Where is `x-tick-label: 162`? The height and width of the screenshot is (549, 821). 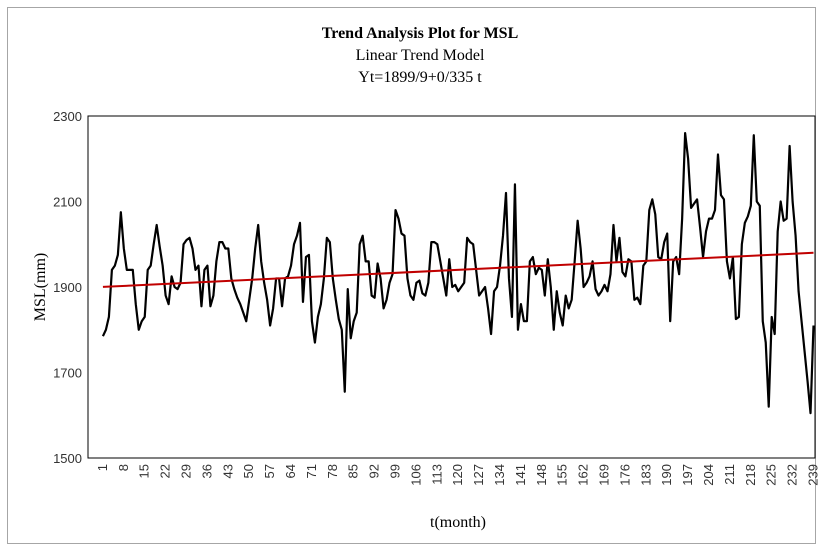 x-tick-label: 162 is located at coordinates (583, 475).